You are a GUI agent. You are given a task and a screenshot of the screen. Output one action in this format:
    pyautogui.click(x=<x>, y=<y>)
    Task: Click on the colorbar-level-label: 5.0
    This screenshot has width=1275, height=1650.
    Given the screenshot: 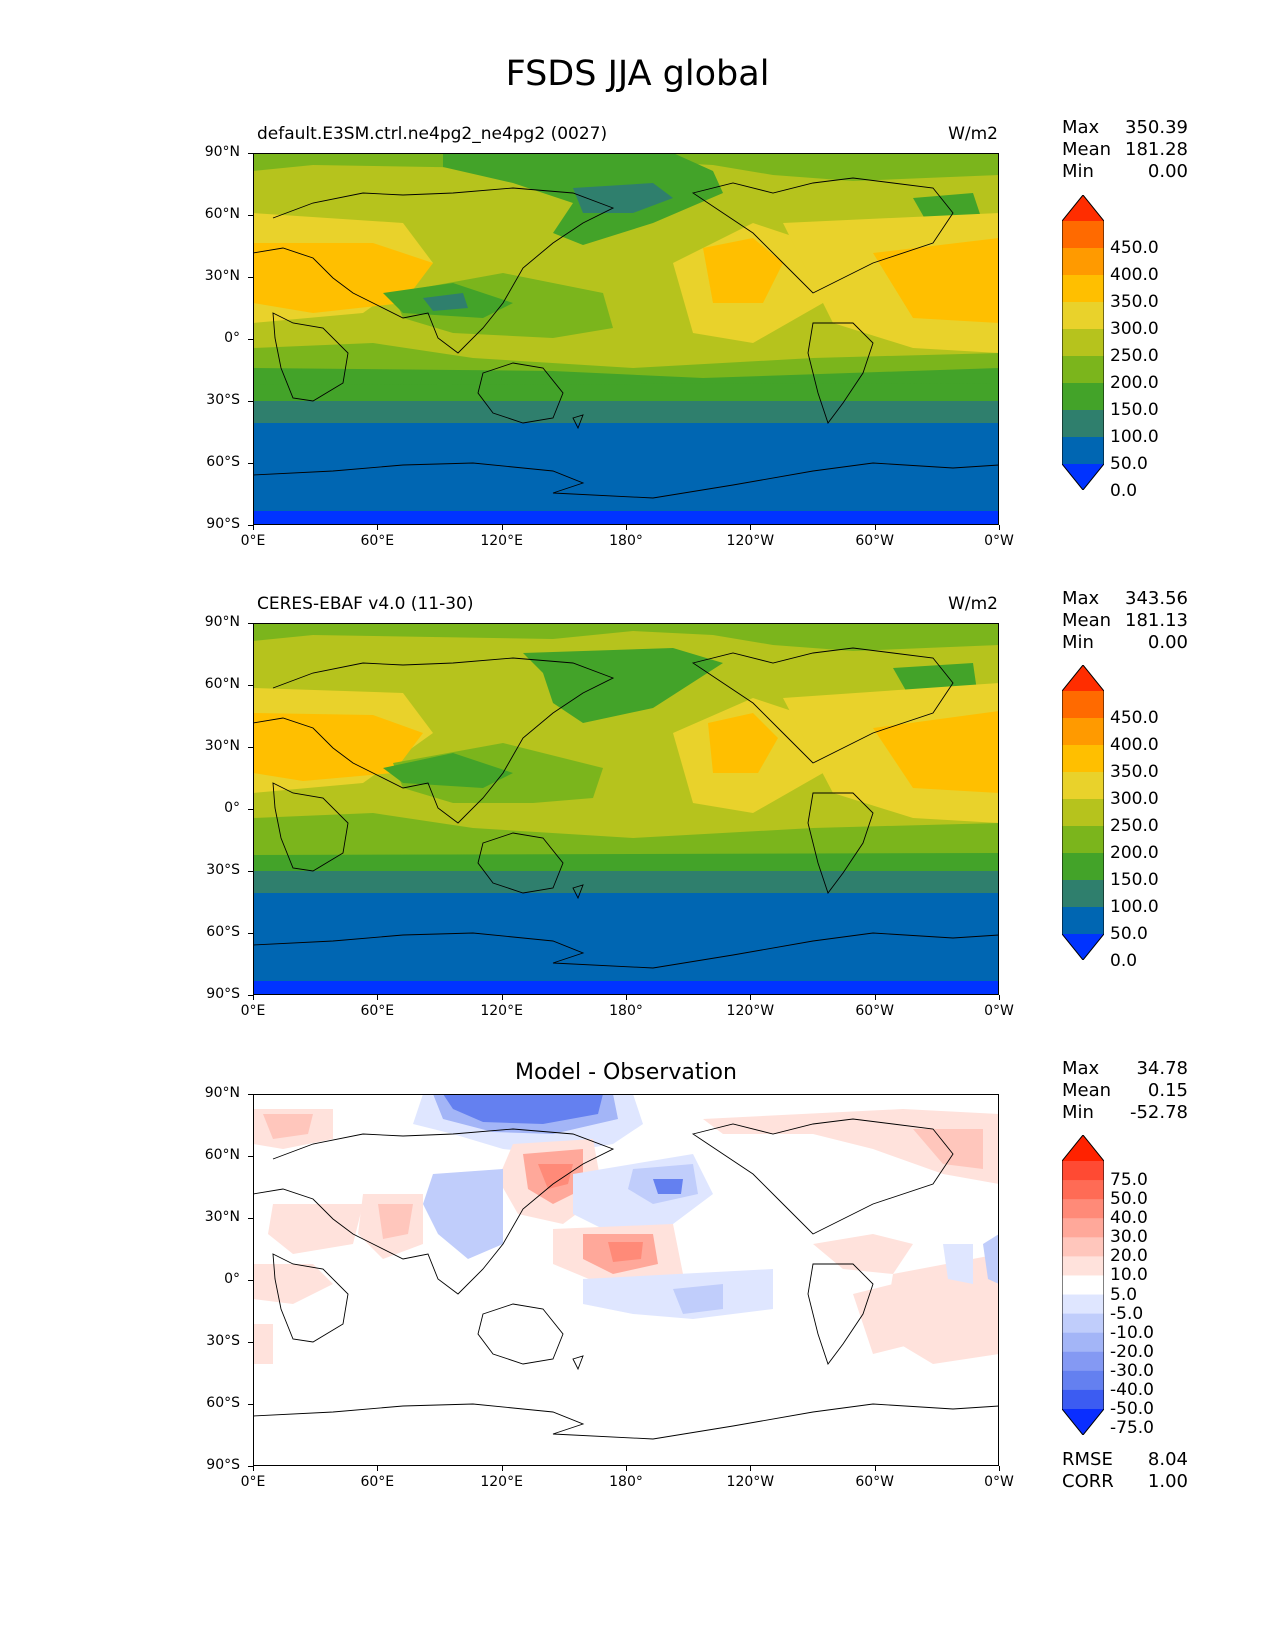 What is the action you would take?
    pyautogui.click(x=1124, y=1294)
    